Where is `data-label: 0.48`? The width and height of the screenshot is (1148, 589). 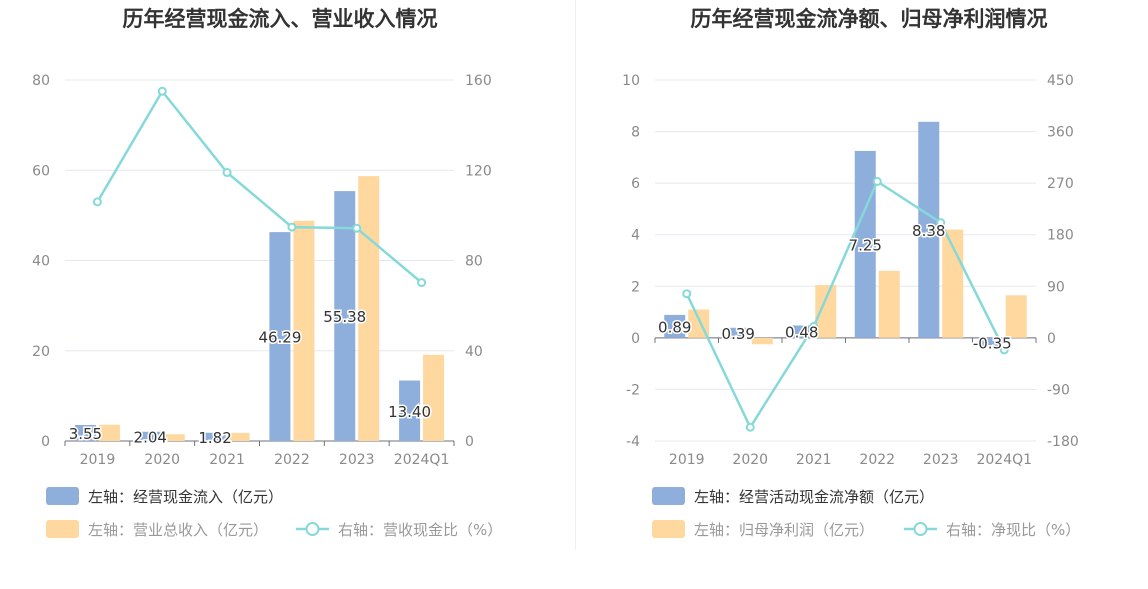
data-label: 0.48 is located at coordinates (801, 333).